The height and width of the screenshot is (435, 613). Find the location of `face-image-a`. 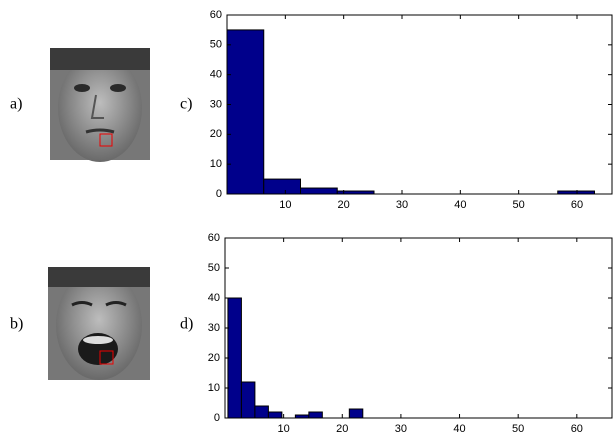

face-image-a is located at coordinates (100, 105).